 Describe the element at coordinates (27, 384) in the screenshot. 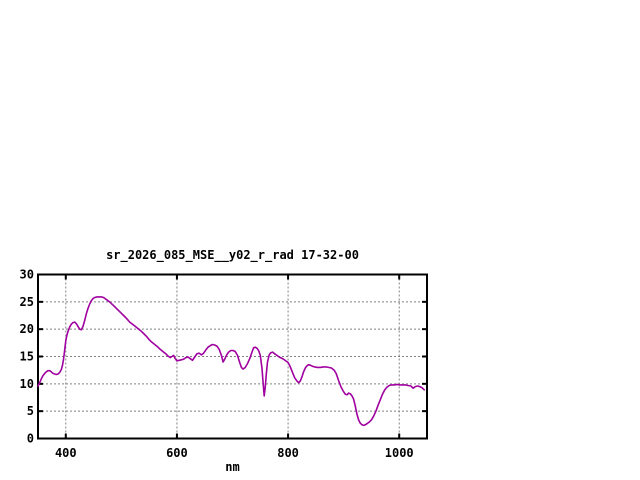

I see `y-tick-label: 10` at that location.